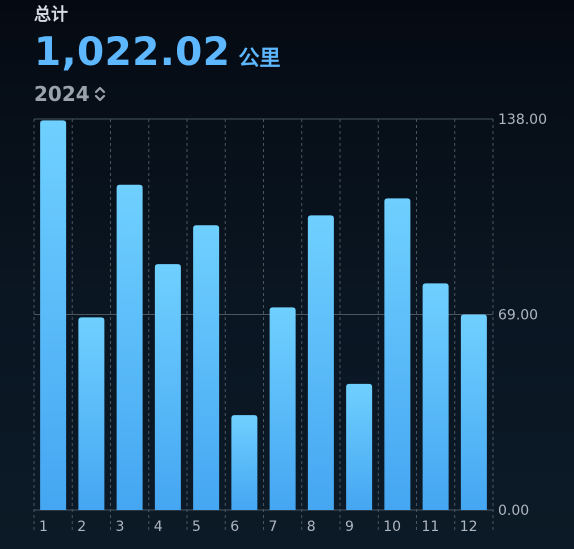 This screenshot has height=549, width=574. I want to click on total-distance-value: 1,022.02, so click(132, 52).